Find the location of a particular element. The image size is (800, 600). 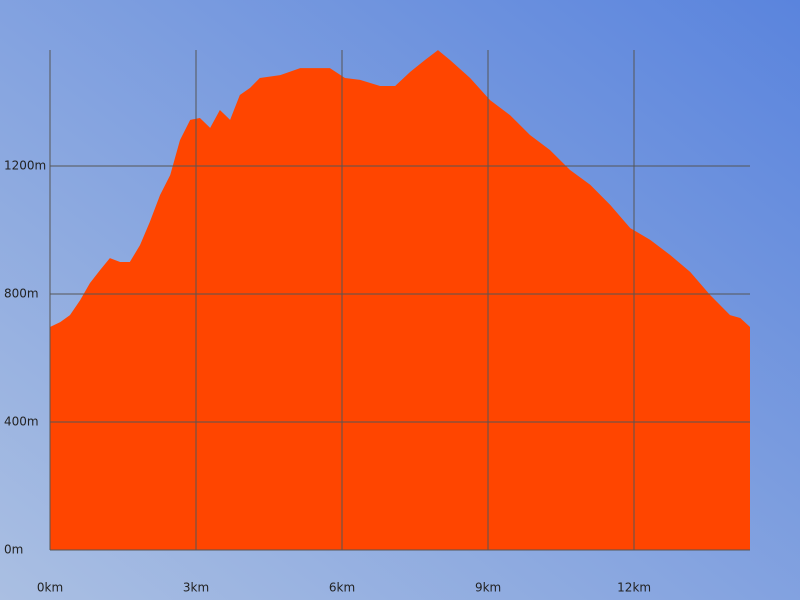

y-tick-label: 400m is located at coordinates (21, 422).